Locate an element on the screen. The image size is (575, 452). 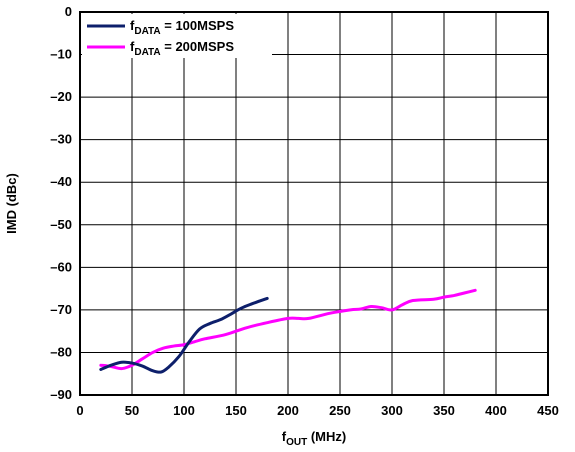
series-layer is located at coordinates (288, 331).